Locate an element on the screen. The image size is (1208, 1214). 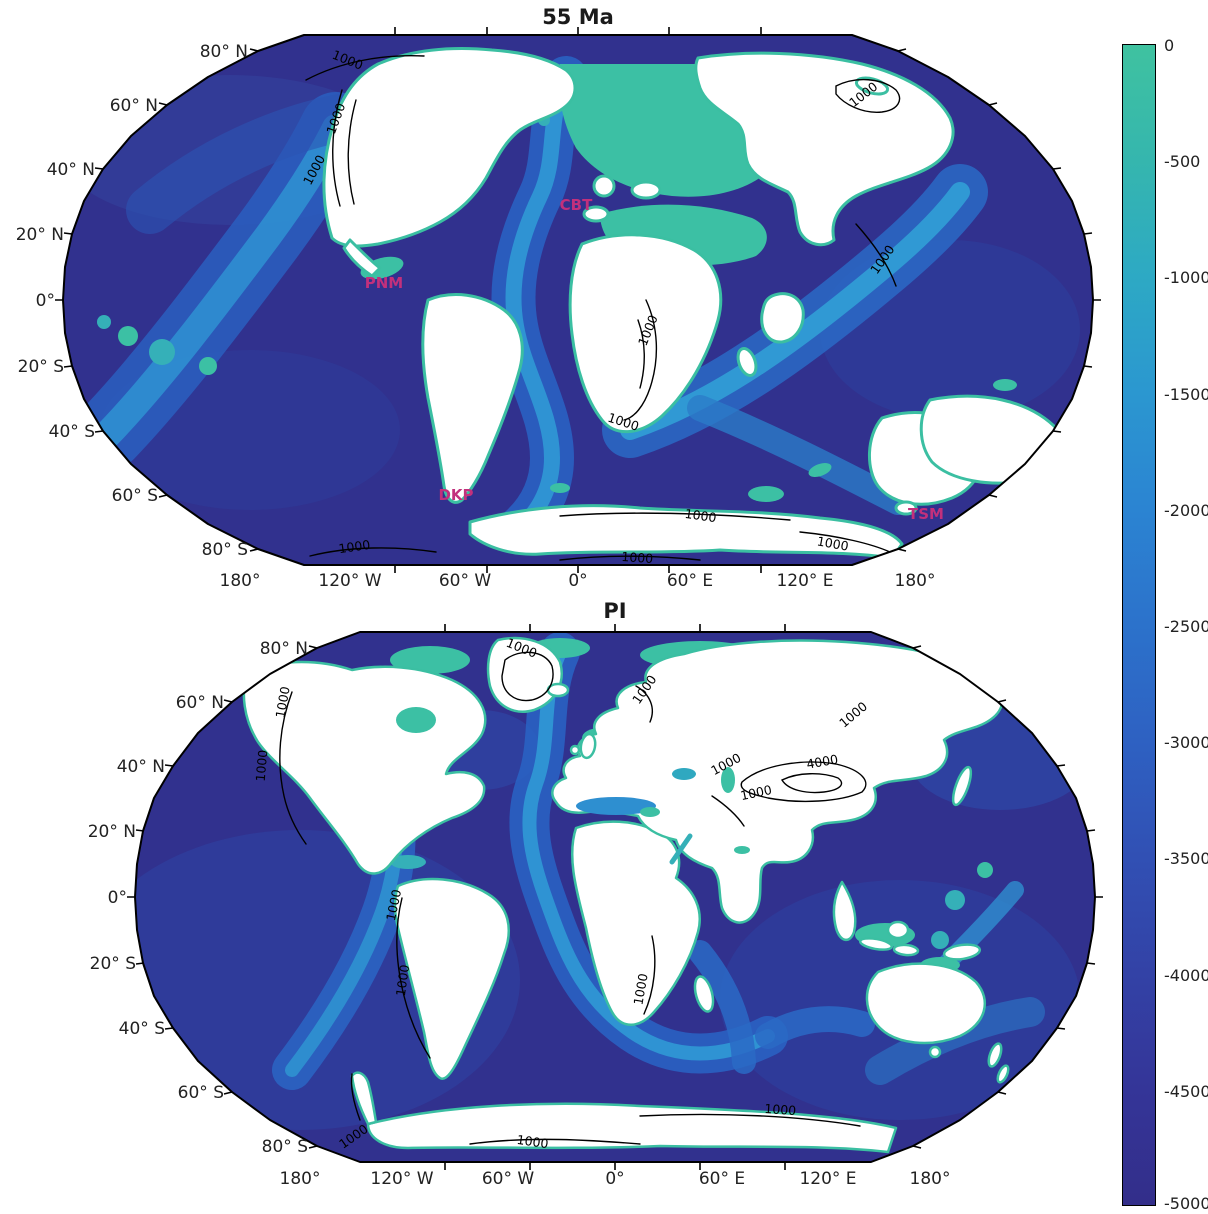
land-india-55ma is located at coordinates (782, 318).